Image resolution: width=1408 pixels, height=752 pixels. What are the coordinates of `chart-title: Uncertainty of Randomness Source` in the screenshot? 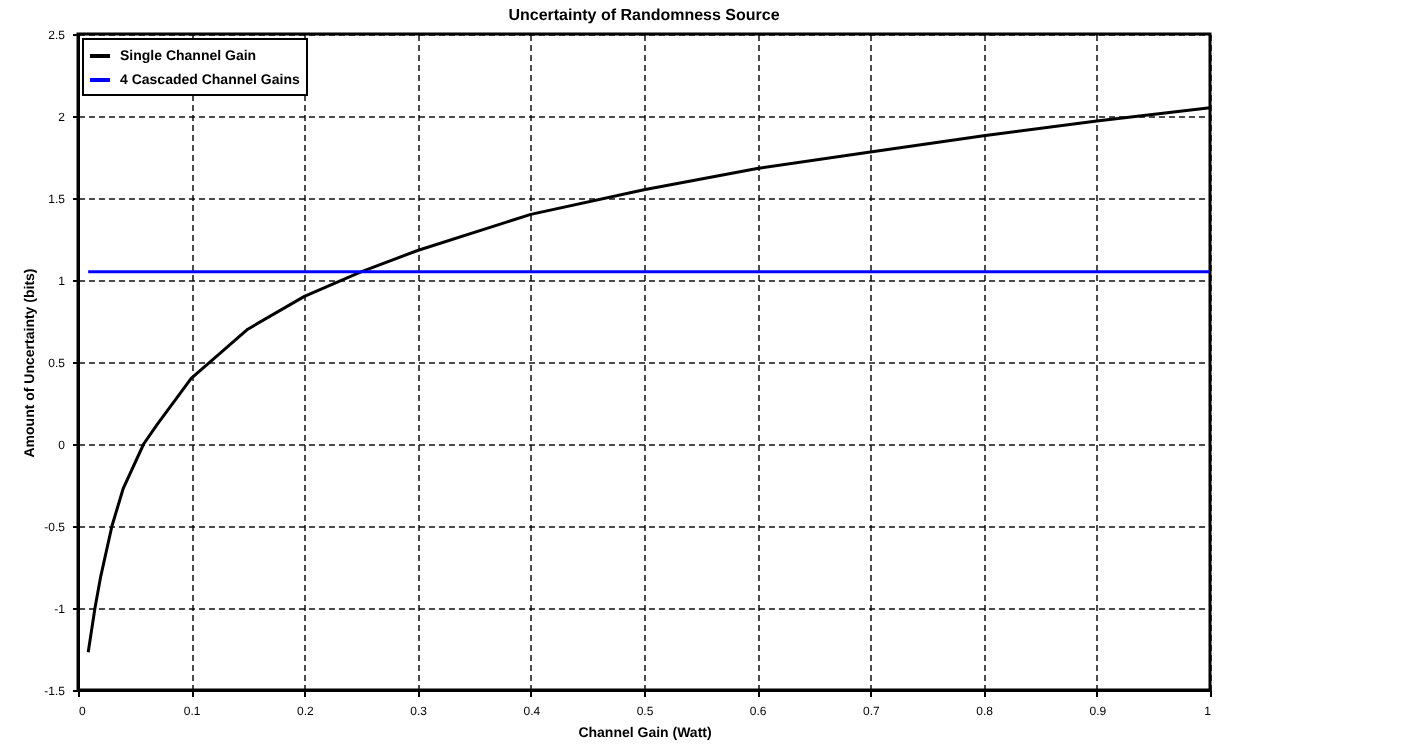 It's located at (644, 15).